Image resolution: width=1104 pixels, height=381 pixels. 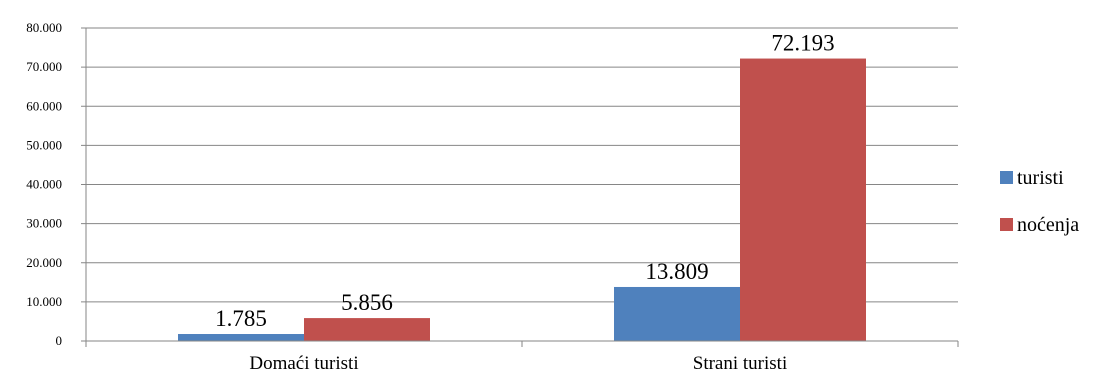 What do you see at coordinates (44, 262) in the screenshot?
I see `y-tick-label: 20.000` at bounding box center [44, 262].